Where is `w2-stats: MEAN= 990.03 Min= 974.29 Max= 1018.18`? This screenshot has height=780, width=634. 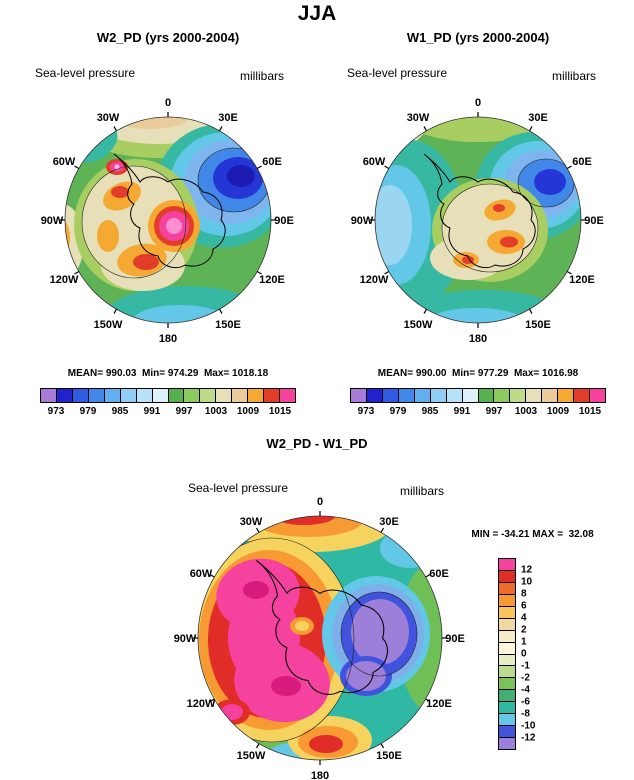
w2-stats: MEAN= 990.03 Min= 974.29 Max= 1018.18 is located at coordinates (168, 373).